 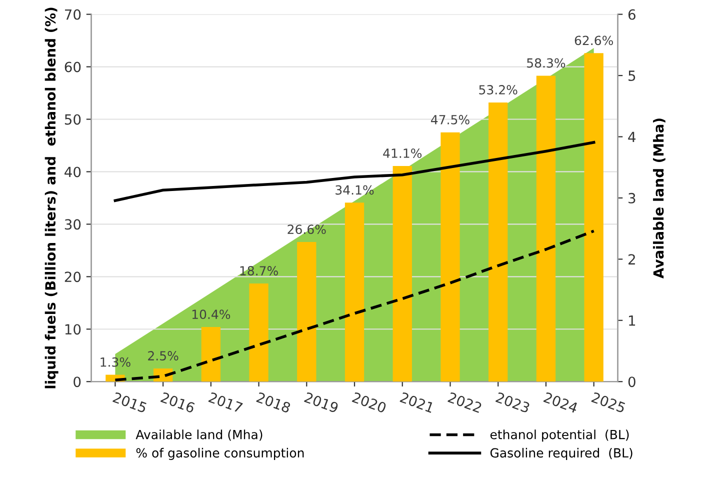 What do you see at coordinates (450, 119) in the screenshot?
I see `data-label: 47.5%` at bounding box center [450, 119].